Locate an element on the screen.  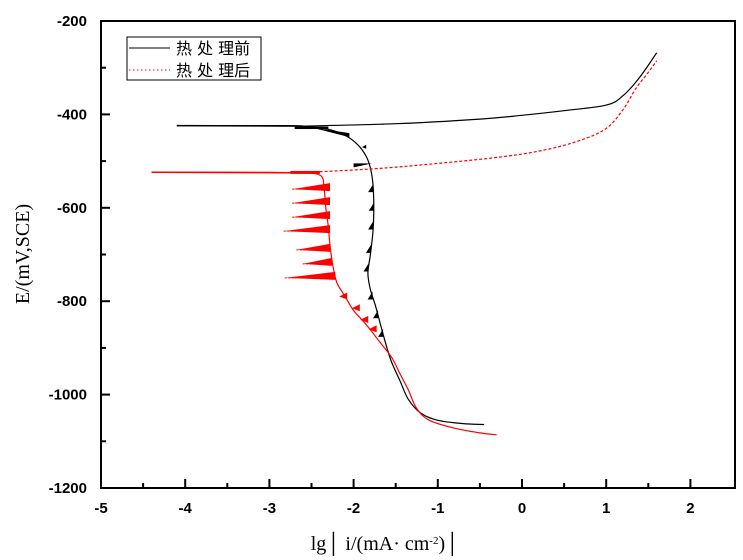
legend-label-after: 热 处 理后 is located at coordinates (213, 70).